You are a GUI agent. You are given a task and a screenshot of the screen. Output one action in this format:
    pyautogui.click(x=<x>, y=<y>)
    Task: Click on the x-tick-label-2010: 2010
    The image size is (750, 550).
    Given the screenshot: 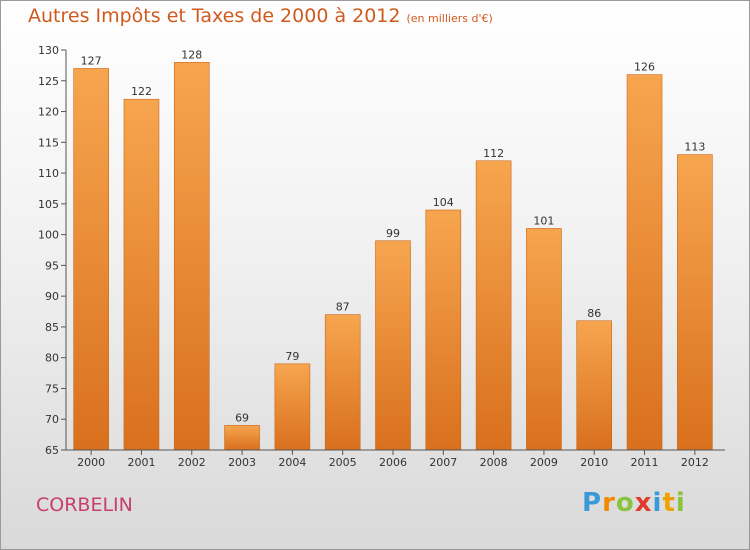 What is the action you would take?
    pyautogui.click(x=594, y=462)
    